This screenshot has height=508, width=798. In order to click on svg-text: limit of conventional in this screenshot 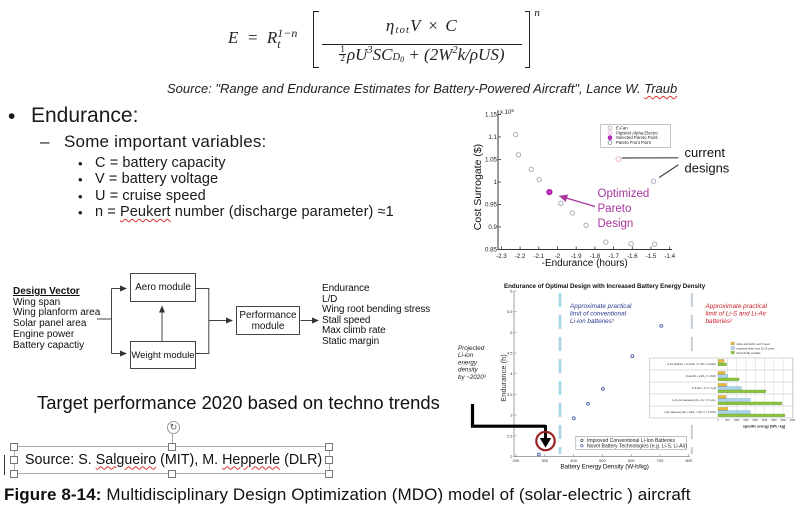, I will do `click(598, 314)`.